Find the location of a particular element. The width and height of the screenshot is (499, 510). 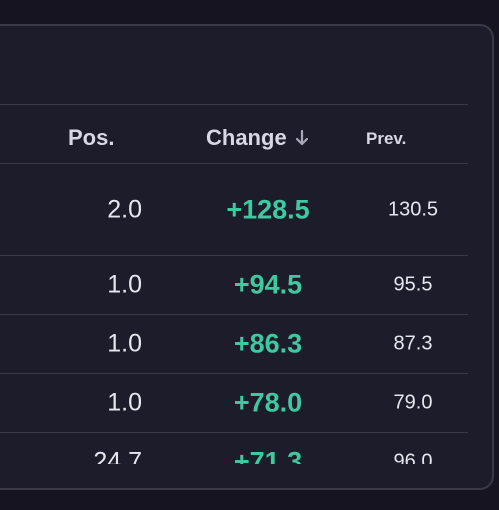

change-cell: +78.0 is located at coordinates (268, 402).